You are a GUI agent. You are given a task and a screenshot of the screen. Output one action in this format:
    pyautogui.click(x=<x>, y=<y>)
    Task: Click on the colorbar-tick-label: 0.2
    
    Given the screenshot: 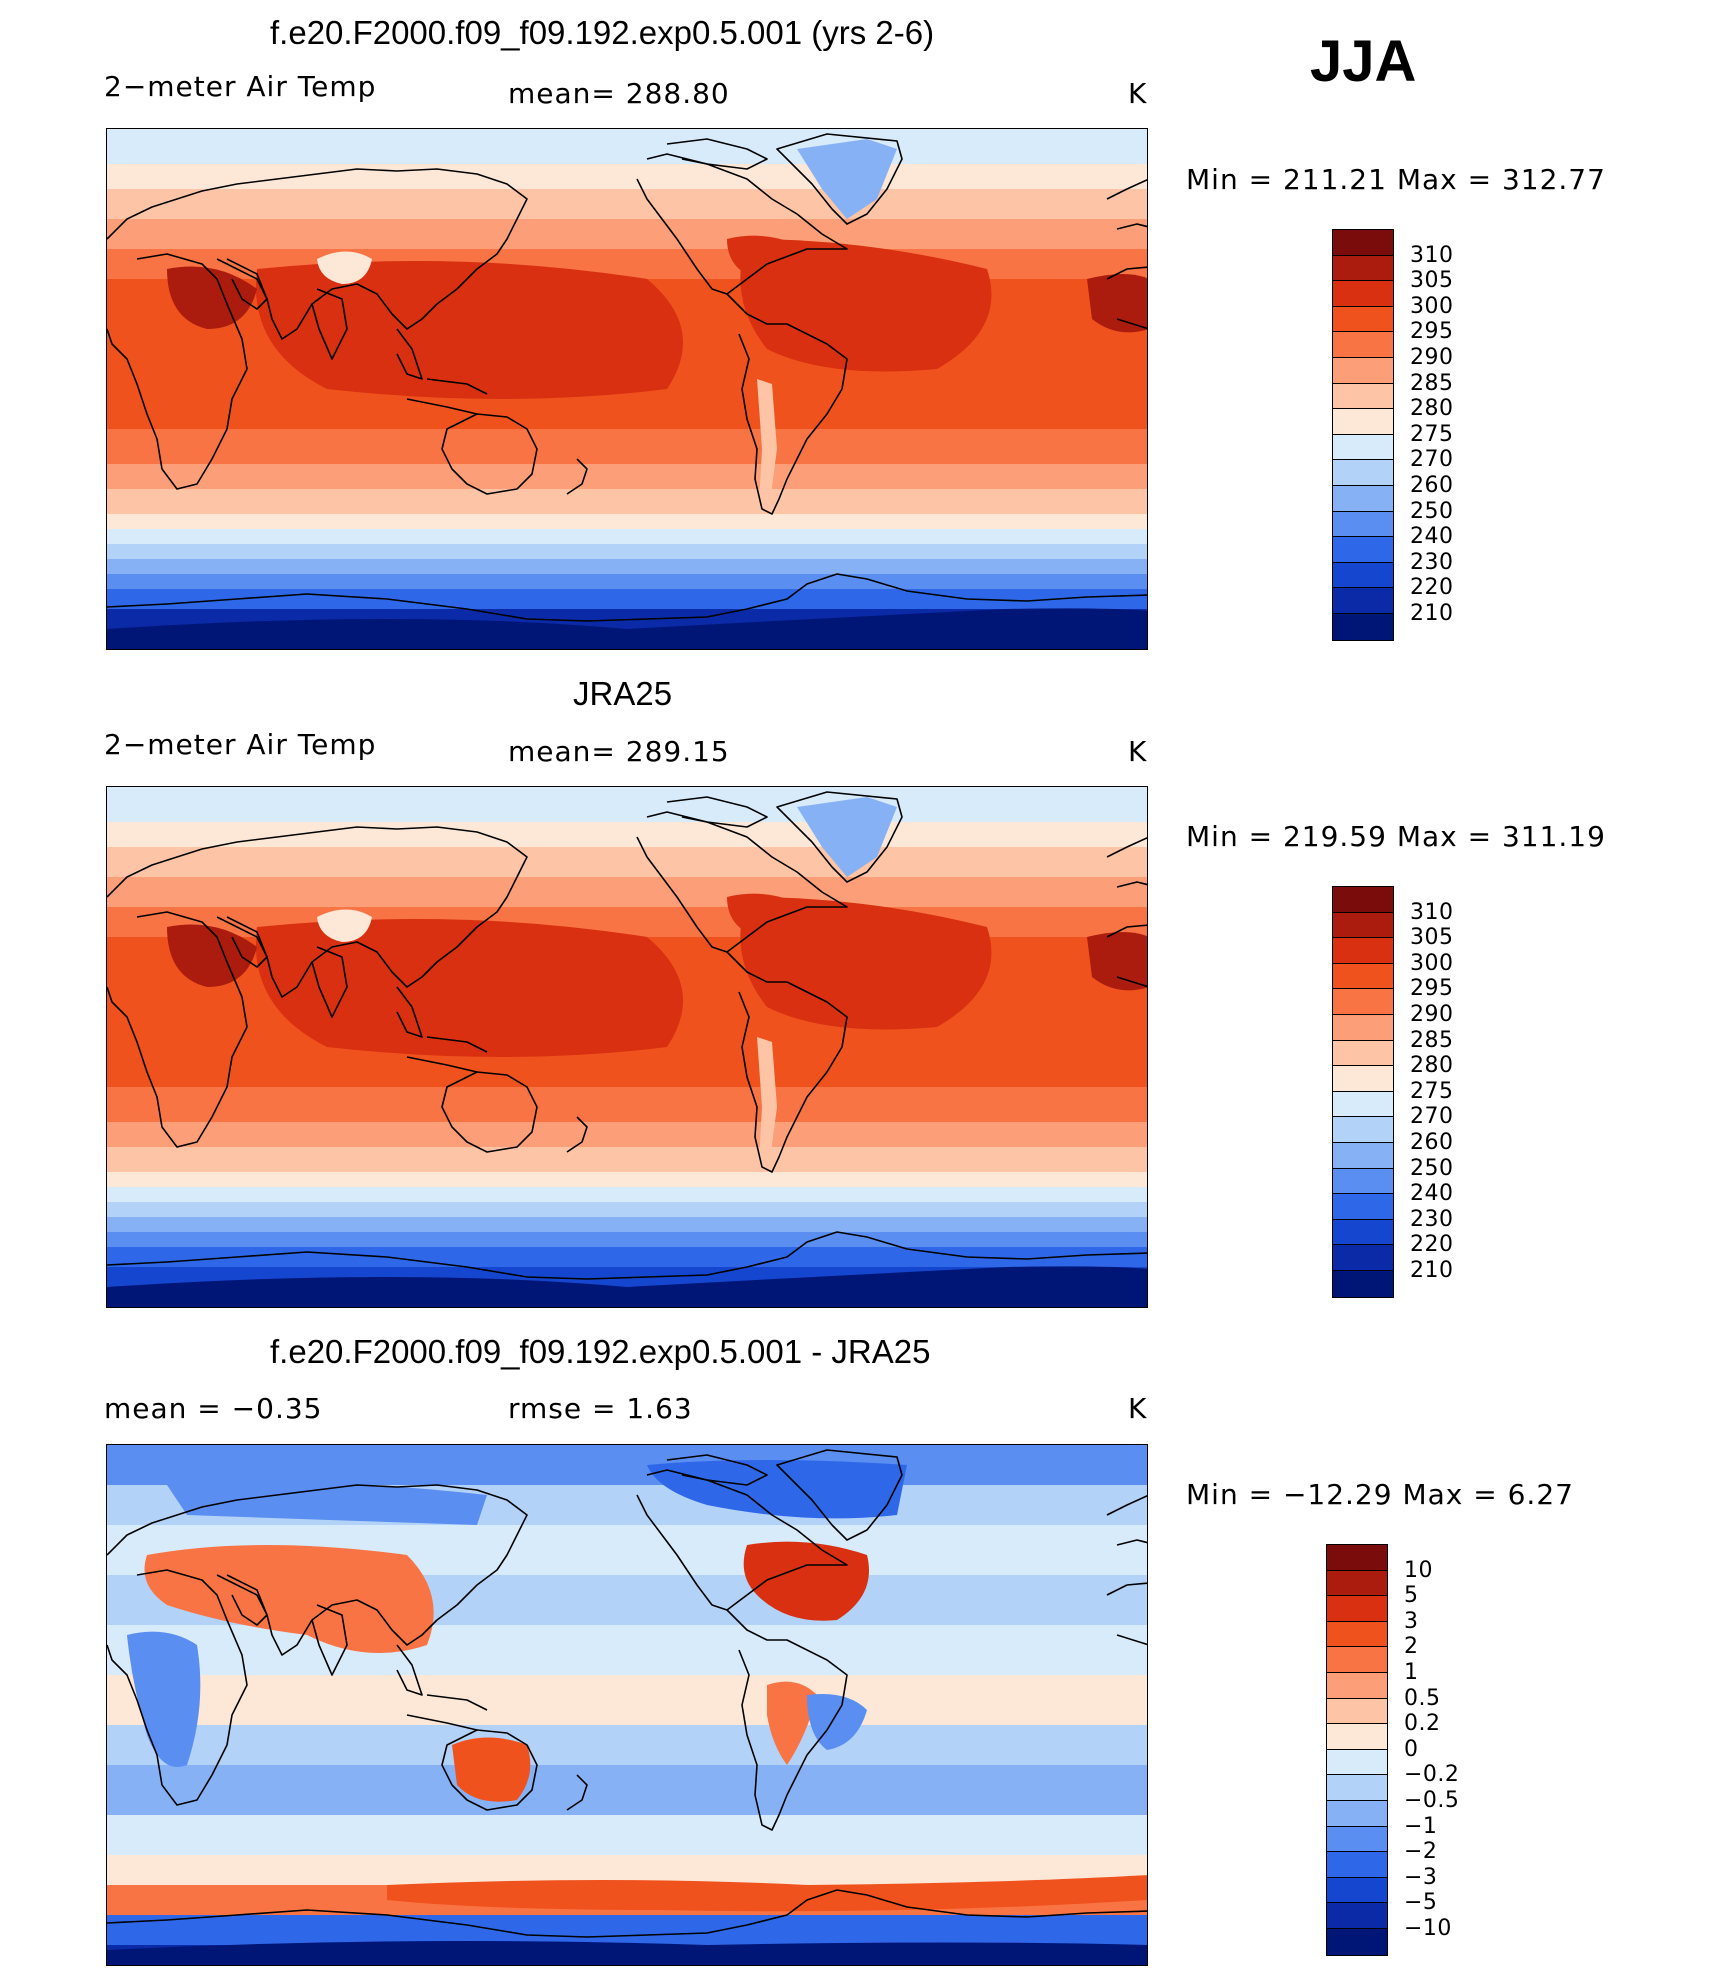 What is the action you would take?
    pyautogui.click(x=1422, y=1724)
    